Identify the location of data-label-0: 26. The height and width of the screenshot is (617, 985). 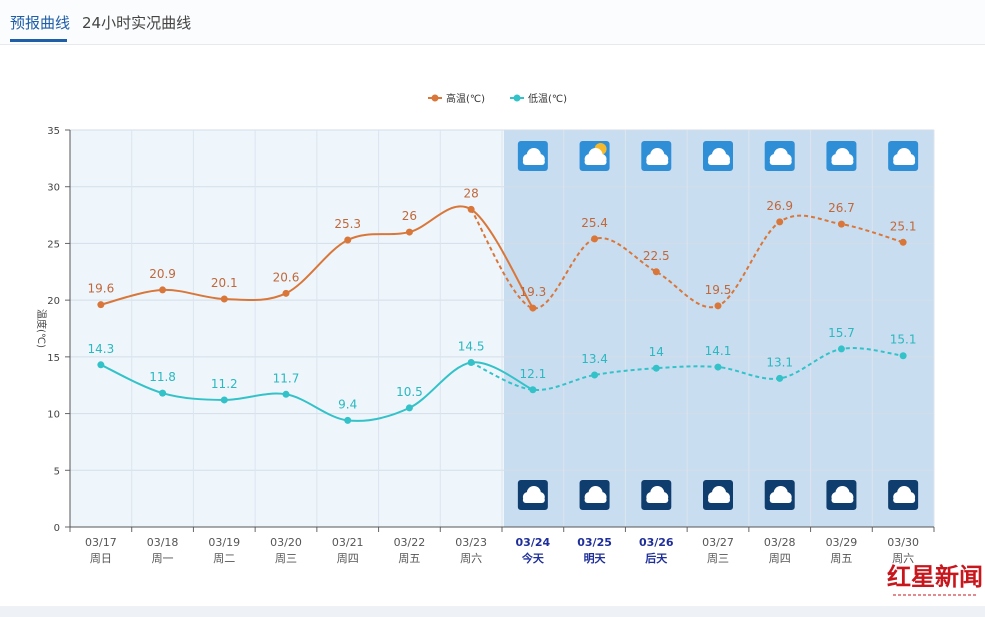
(409, 216).